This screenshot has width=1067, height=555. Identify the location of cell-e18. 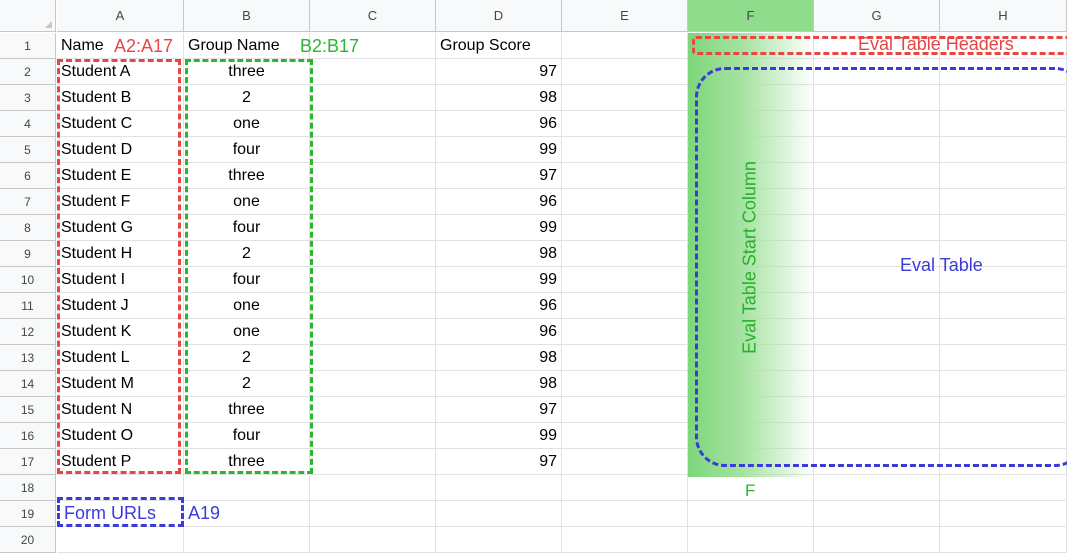
(625, 488).